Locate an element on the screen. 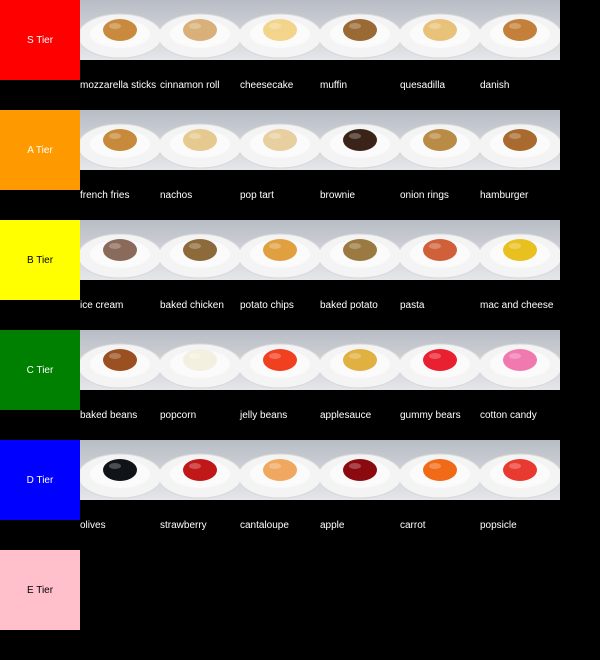  cantaloupe-icon is located at coordinates (280, 470).